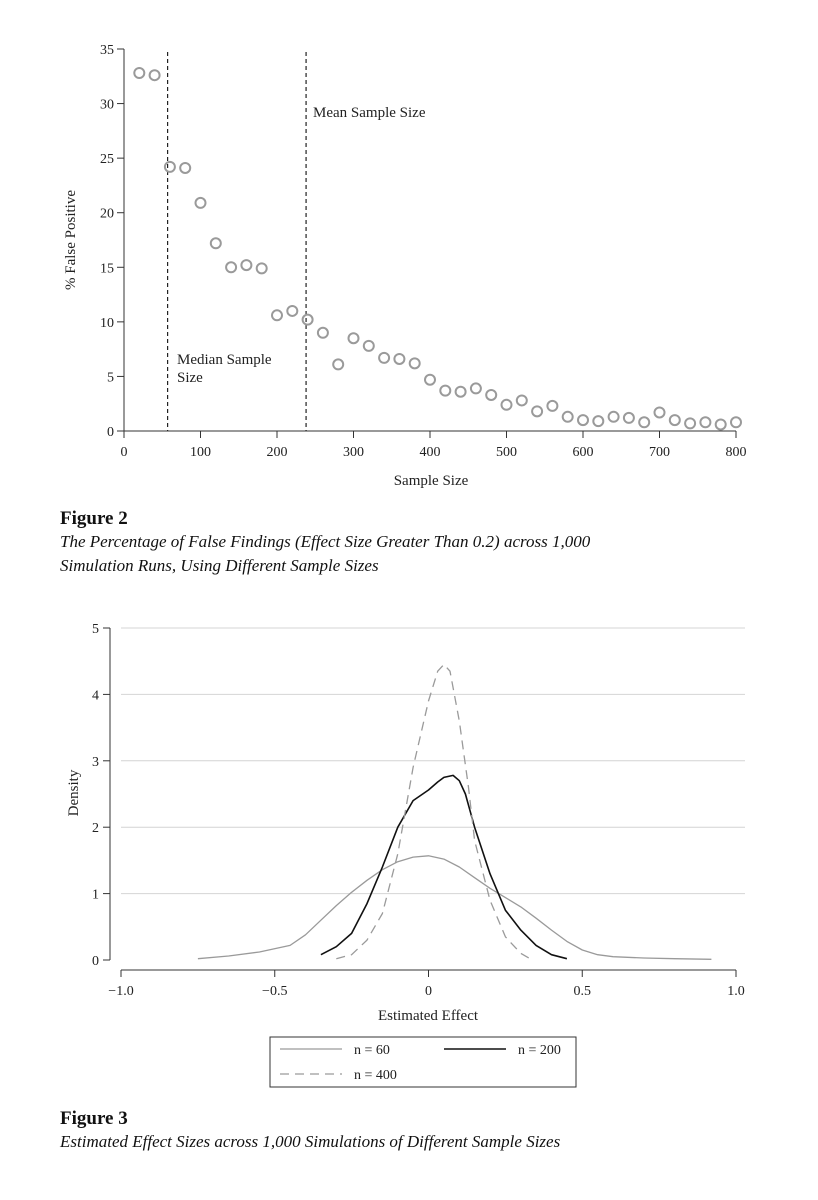 The image size is (818, 1200). I want to click on chart2-y-tick-label: 2, so click(95, 828).